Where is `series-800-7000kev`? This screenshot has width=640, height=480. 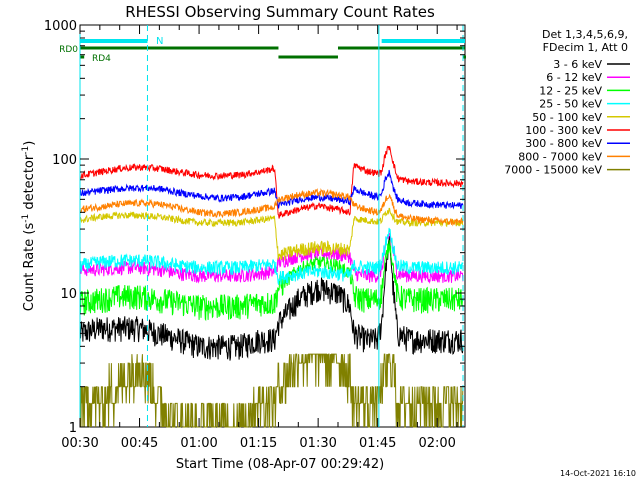 series-800-7000kev is located at coordinates (271, 207).